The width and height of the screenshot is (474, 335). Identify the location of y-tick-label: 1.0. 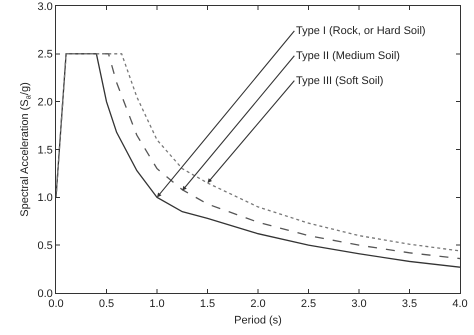
(45, 198).